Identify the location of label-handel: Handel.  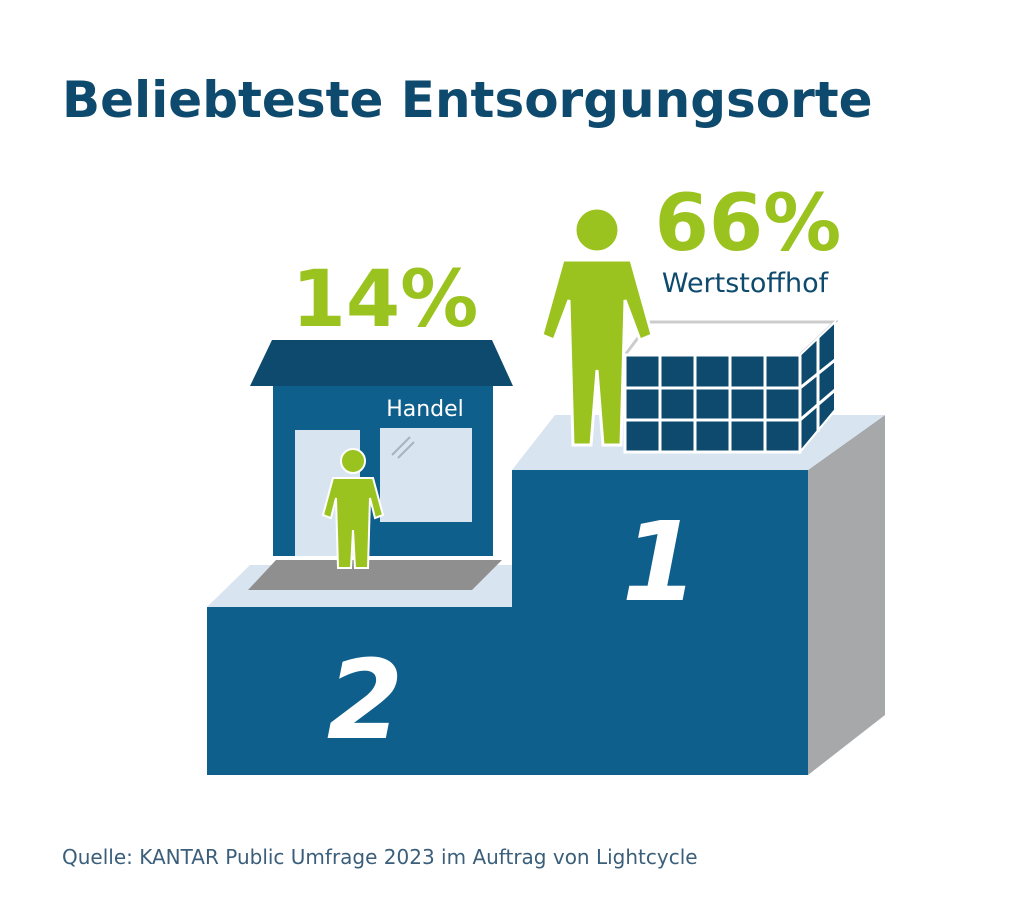
(425, 409).